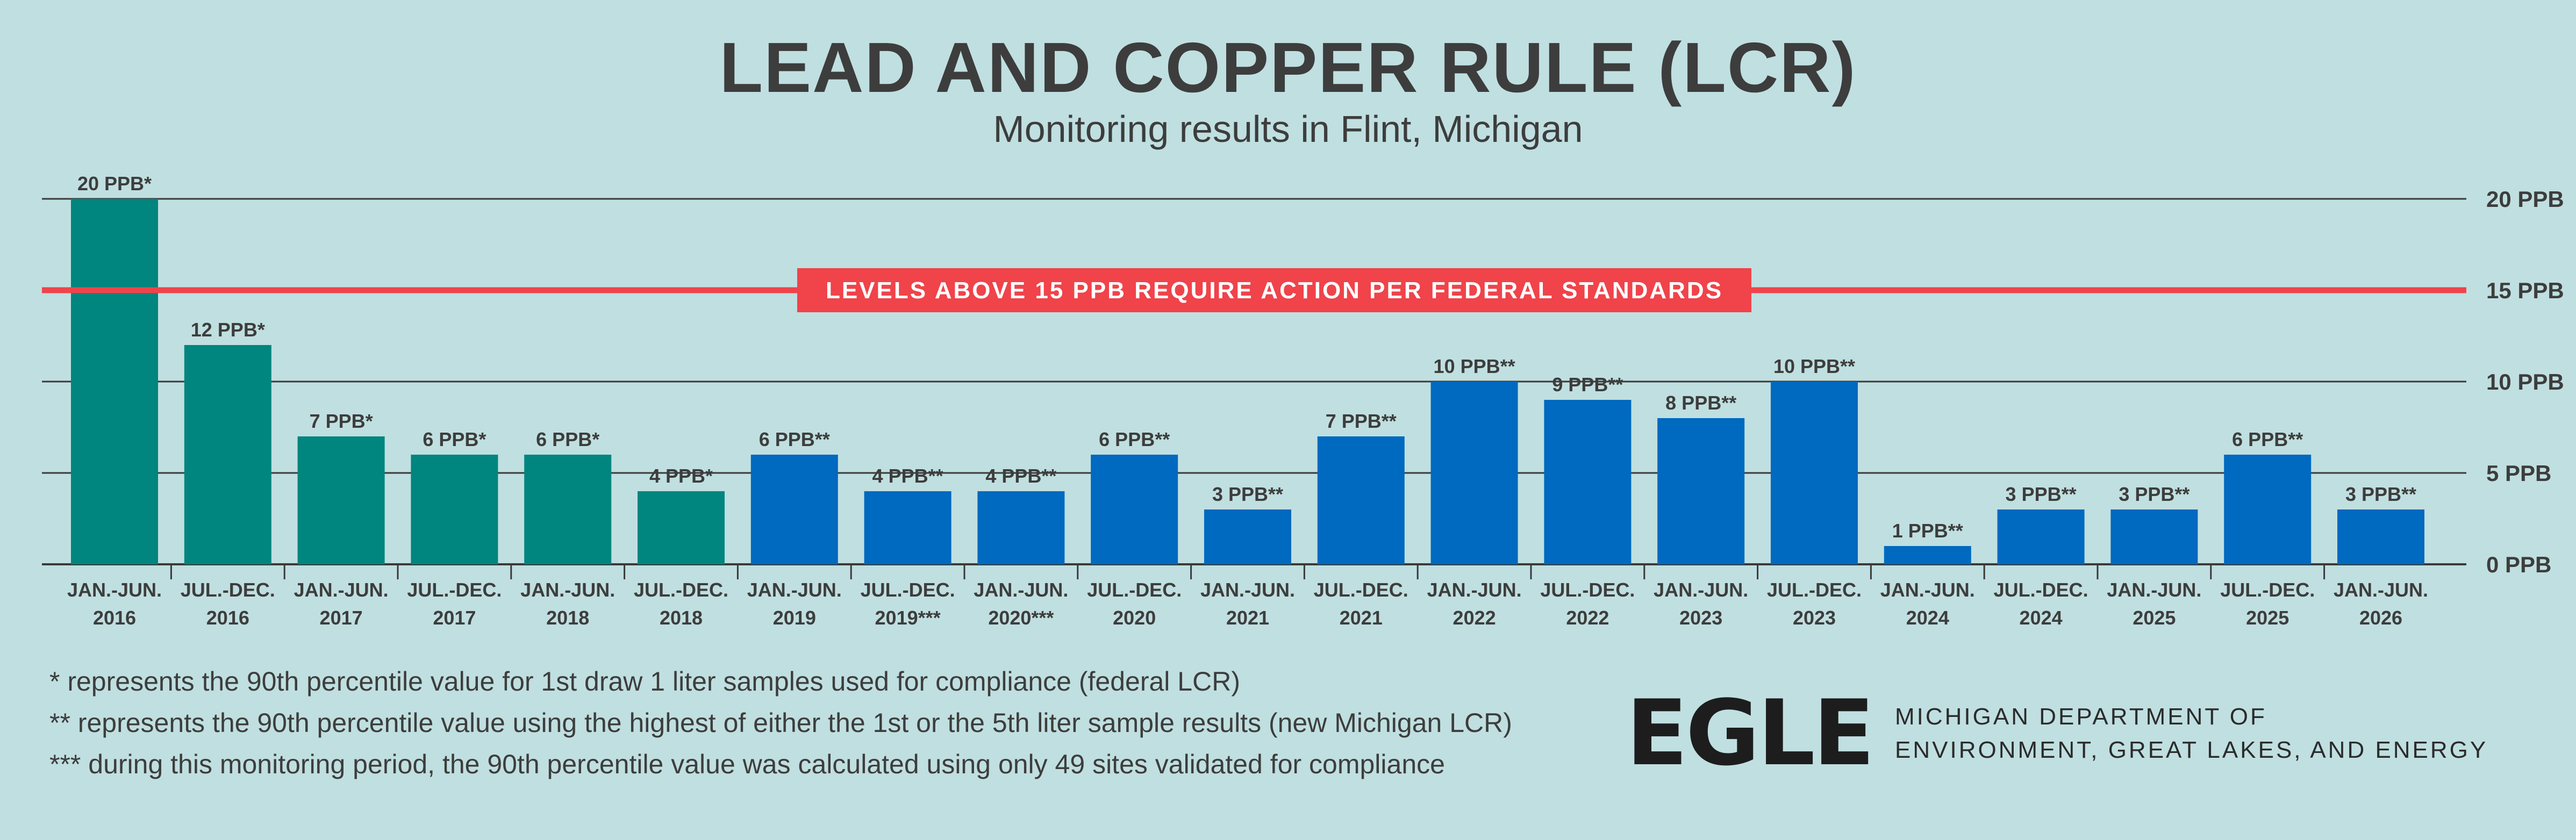 The width and height of the screenshot is (2576, 840). I want to click on y-tick-label: 5 PPB, so click(2518, 473).